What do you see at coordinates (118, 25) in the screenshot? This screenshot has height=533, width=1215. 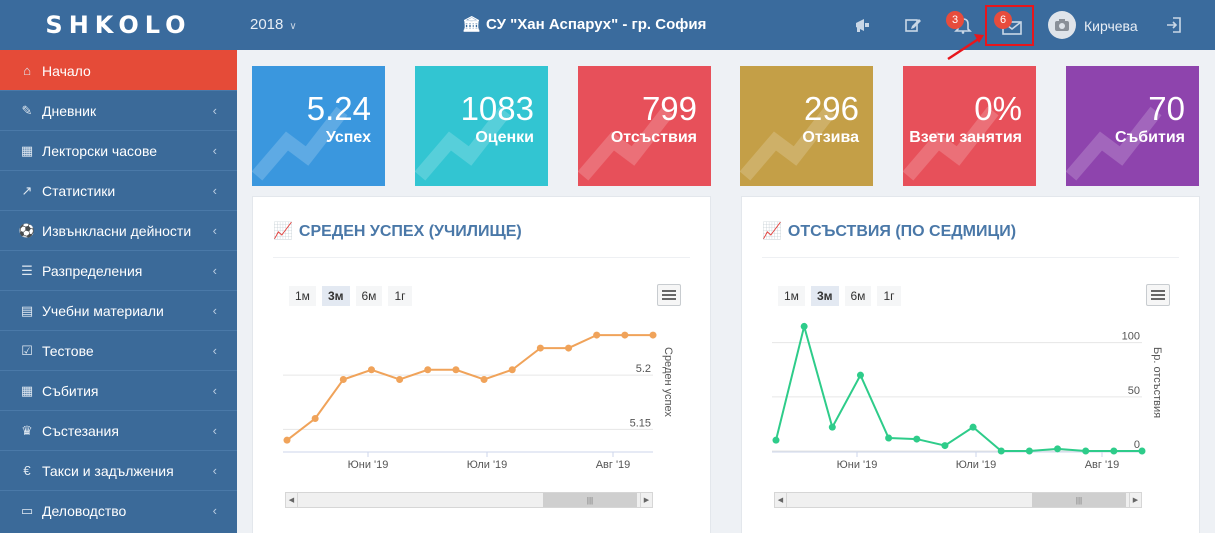 I see `logo: SHKOLO` at bounding box center [118, 25].